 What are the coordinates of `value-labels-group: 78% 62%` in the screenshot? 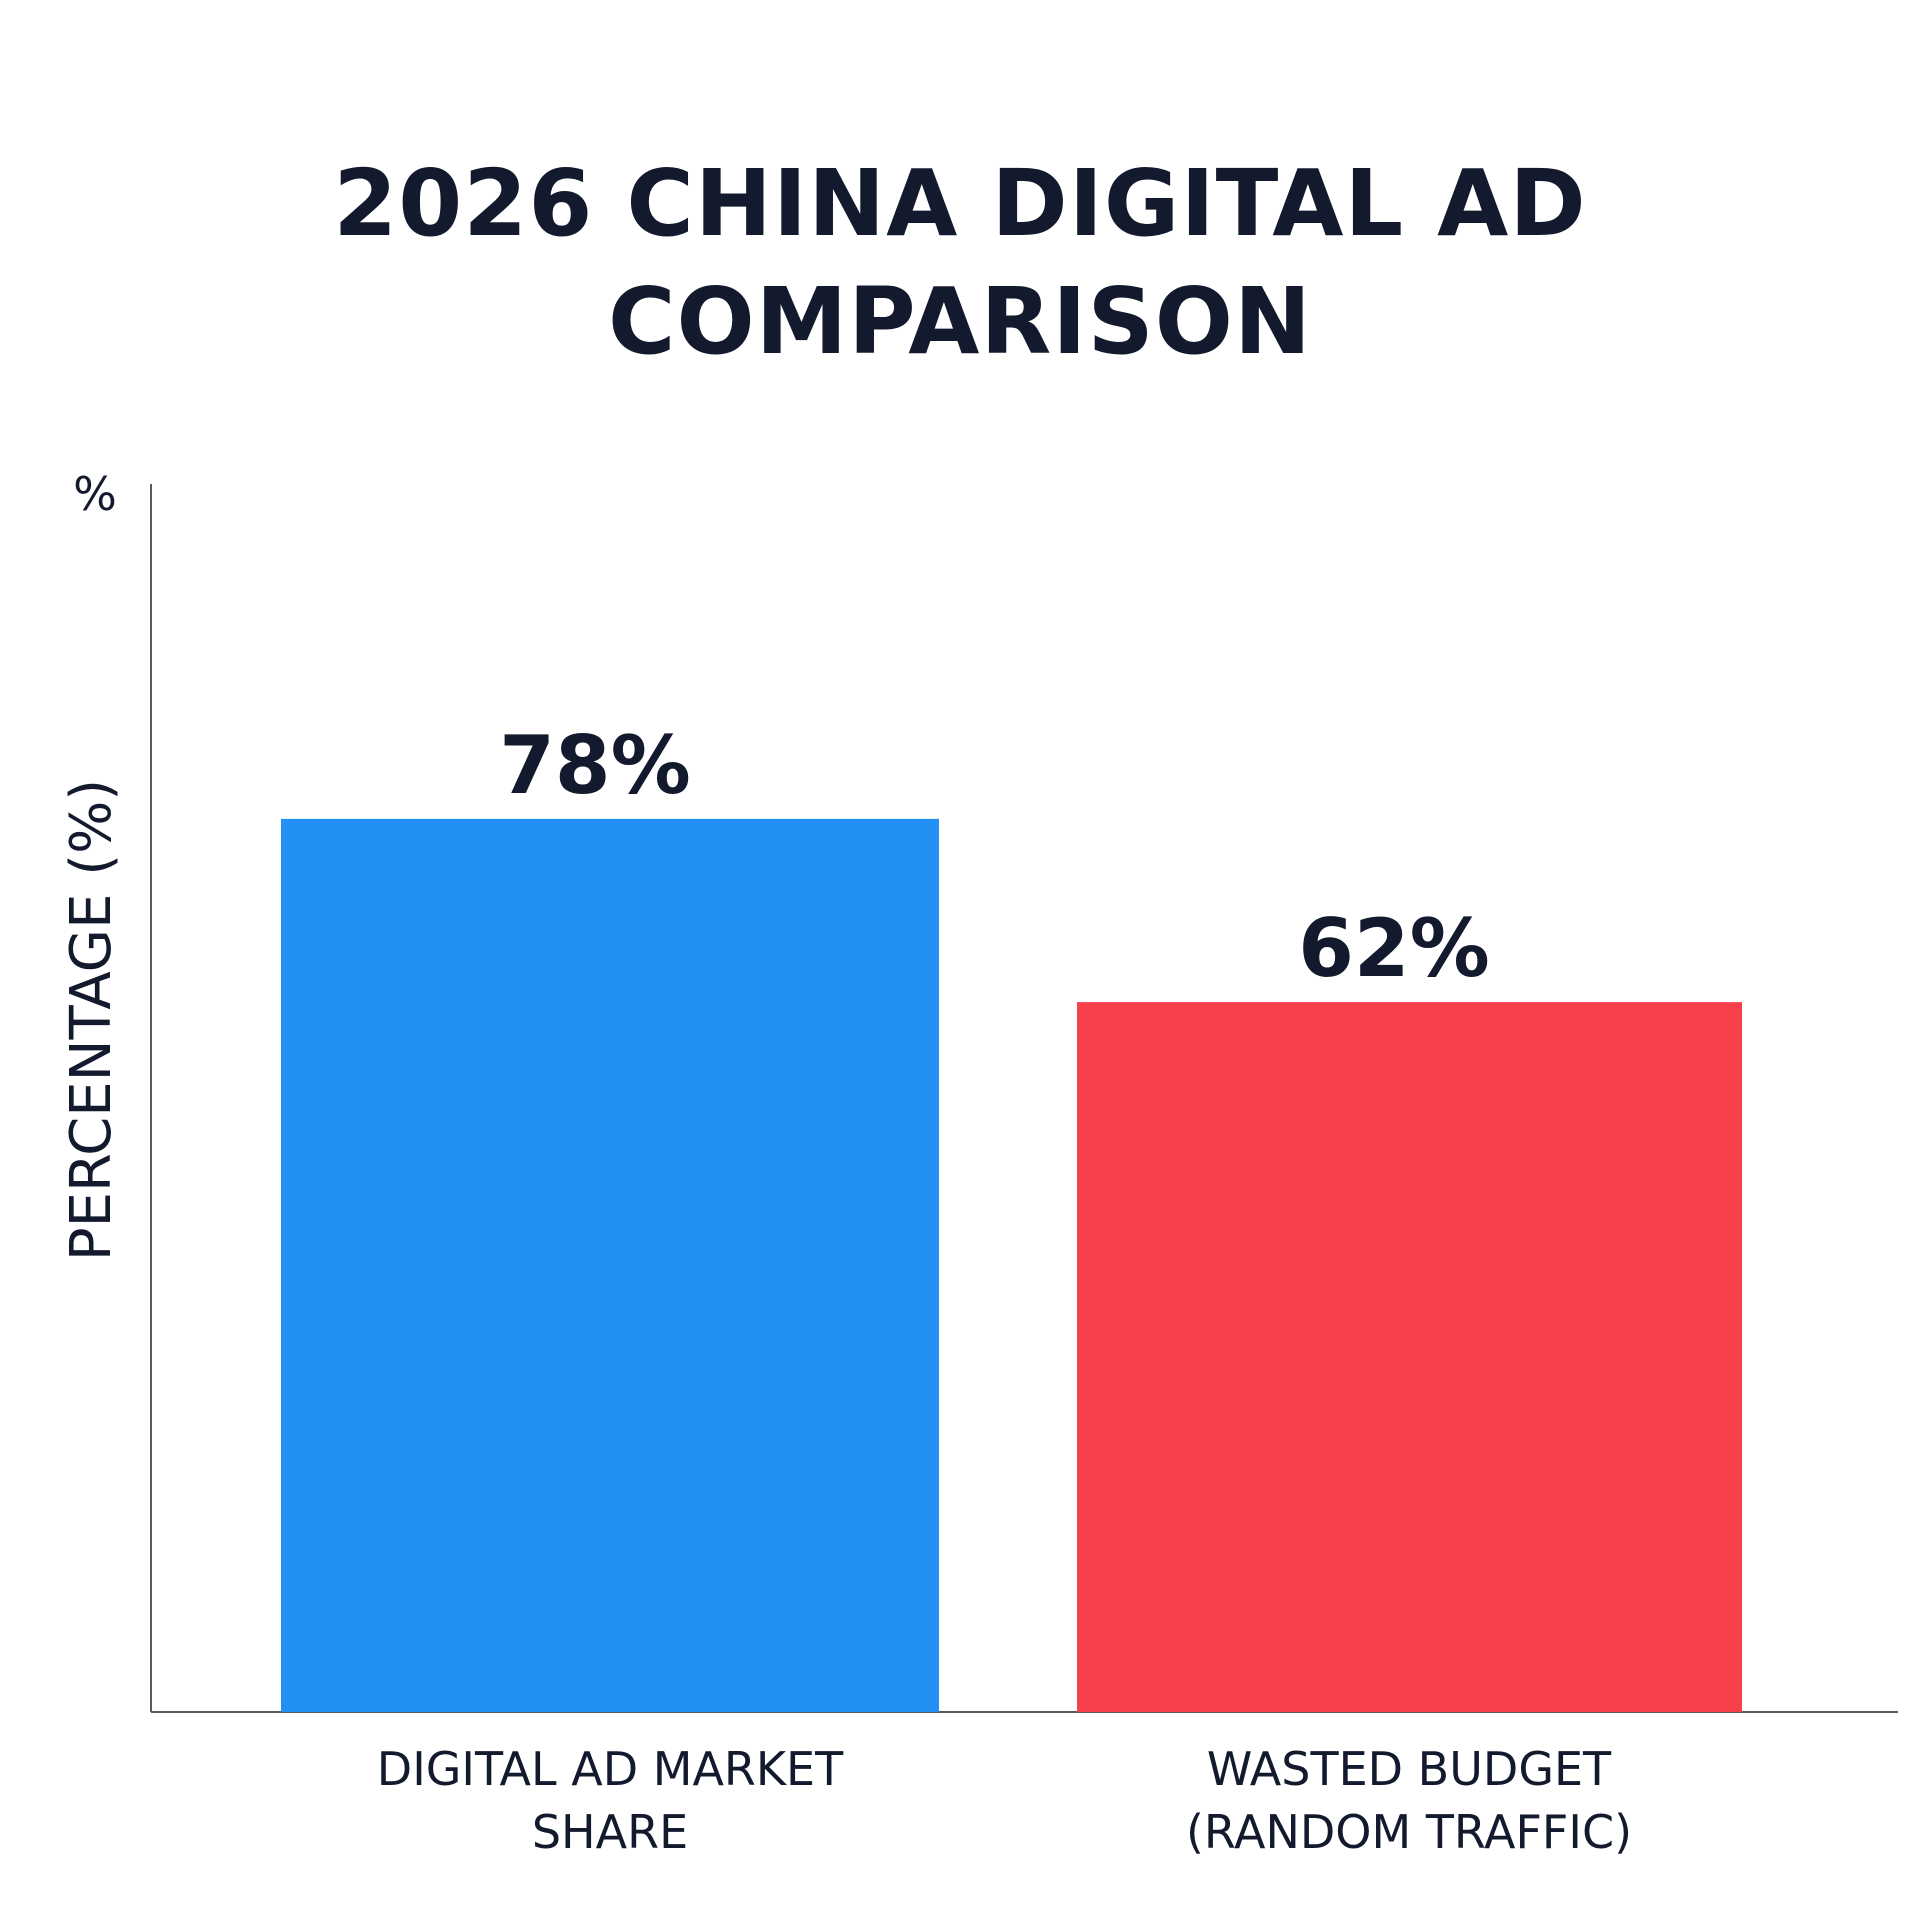 It's located at (994, 857).